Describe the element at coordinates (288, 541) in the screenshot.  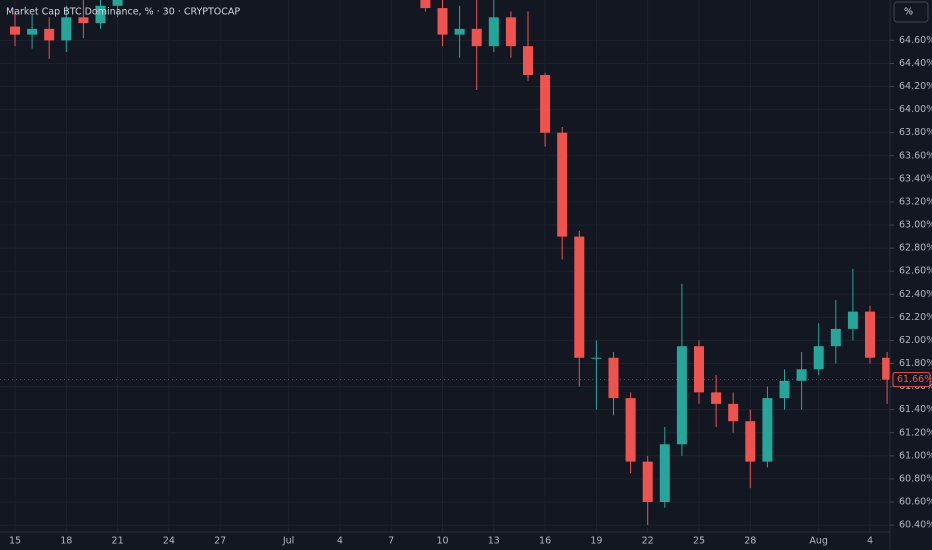
I see `x-tick-label: Jul` at that location.